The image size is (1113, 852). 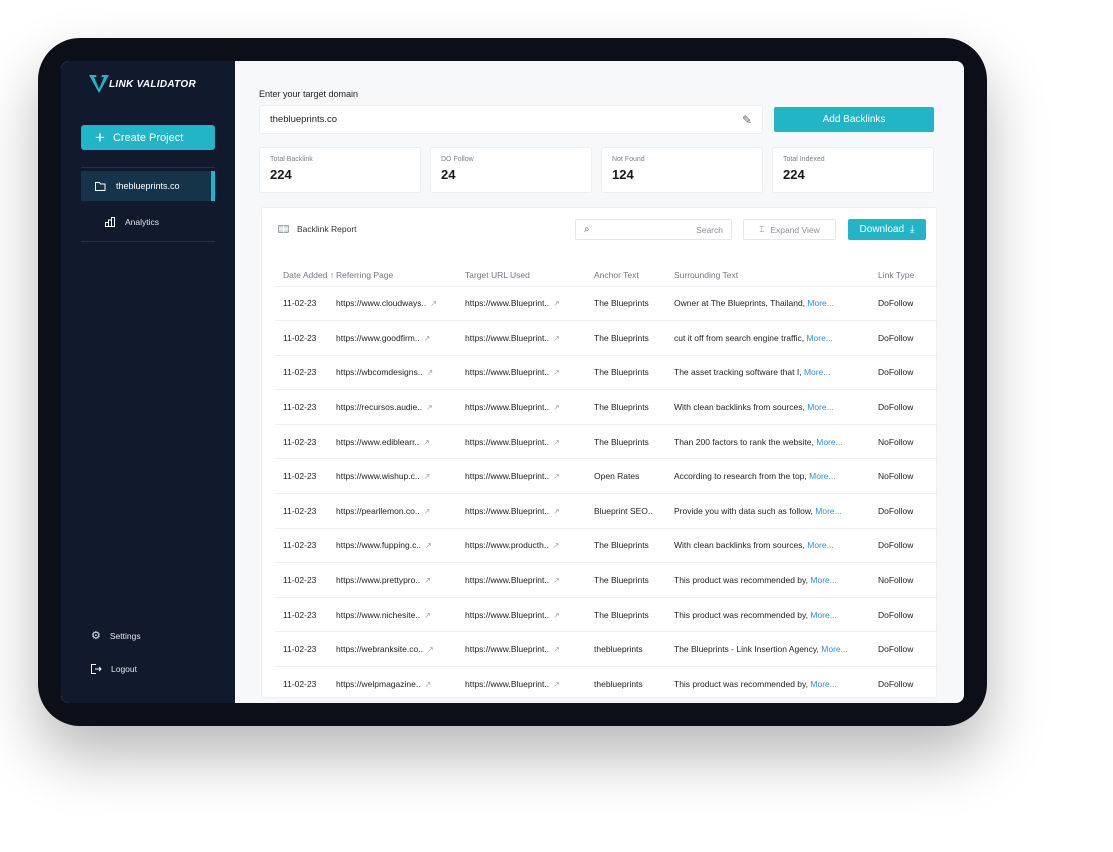 What do you see at coordinates (746, 119) in the screenshot?
I see `pencil-icon: ✎` at bounding box center [746, 119].